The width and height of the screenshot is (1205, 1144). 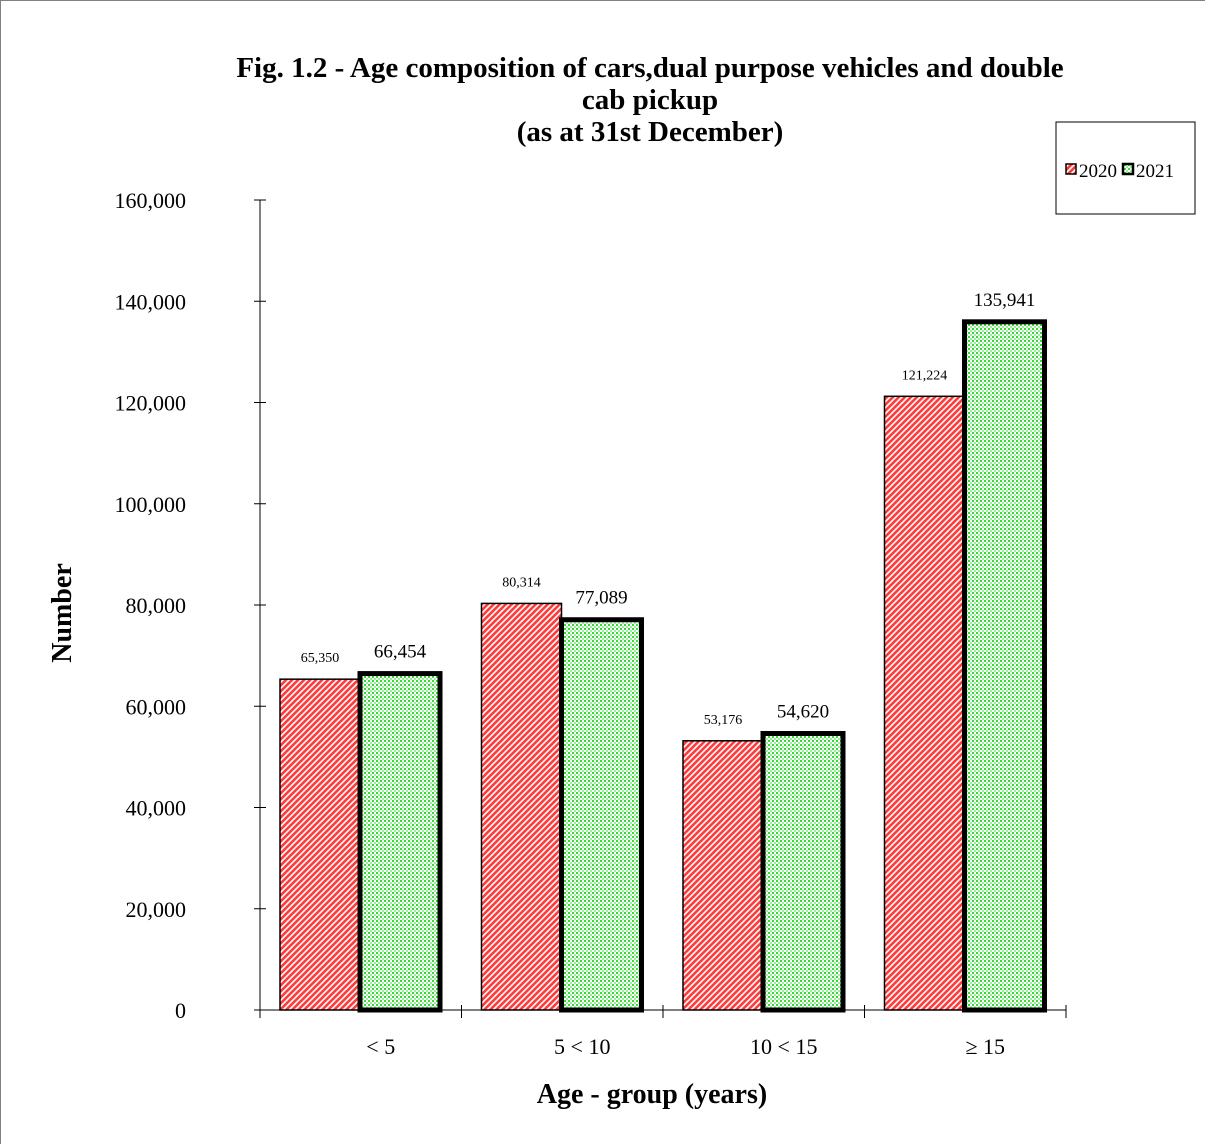 I want to click on legend-label-2020: 2020, so click(x=1098, y=171).